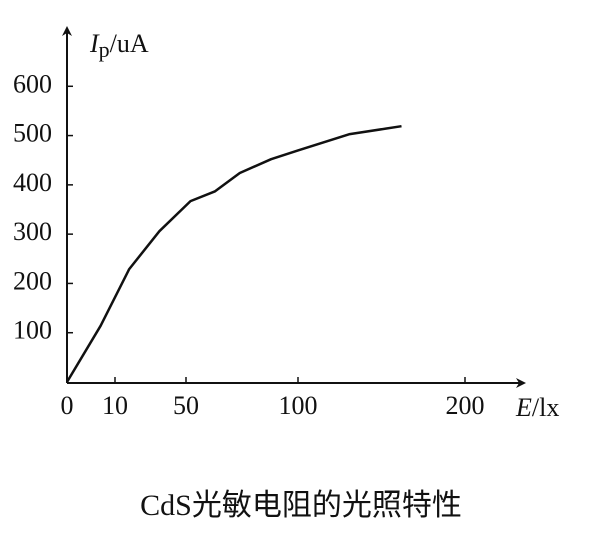  I want to click on y-tick-label: 600, so click(32, 83).